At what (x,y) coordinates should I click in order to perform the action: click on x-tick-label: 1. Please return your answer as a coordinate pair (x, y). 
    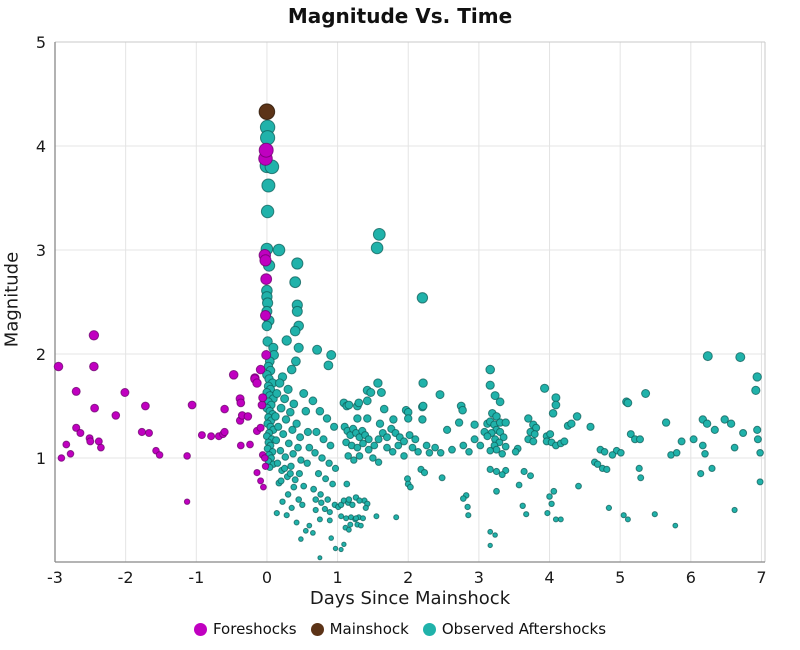
    Looking at the image, I should click on (337, 577).